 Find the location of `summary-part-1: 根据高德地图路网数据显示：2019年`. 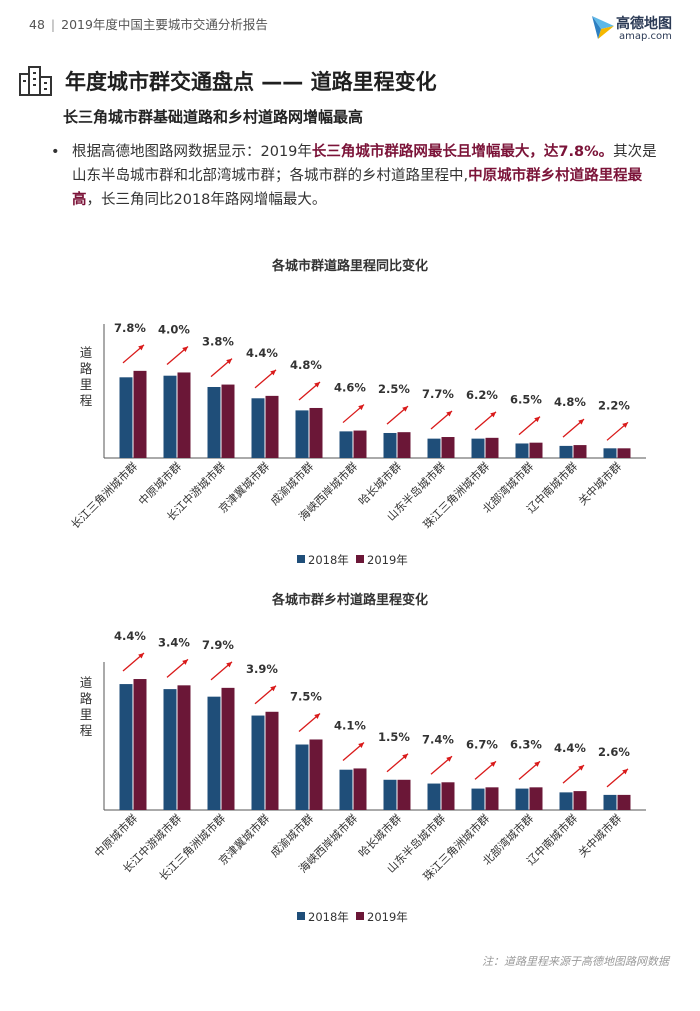

summary-part-1: 根据高德地图路网数据显示：2019年 is located at coordinates (192, 152).